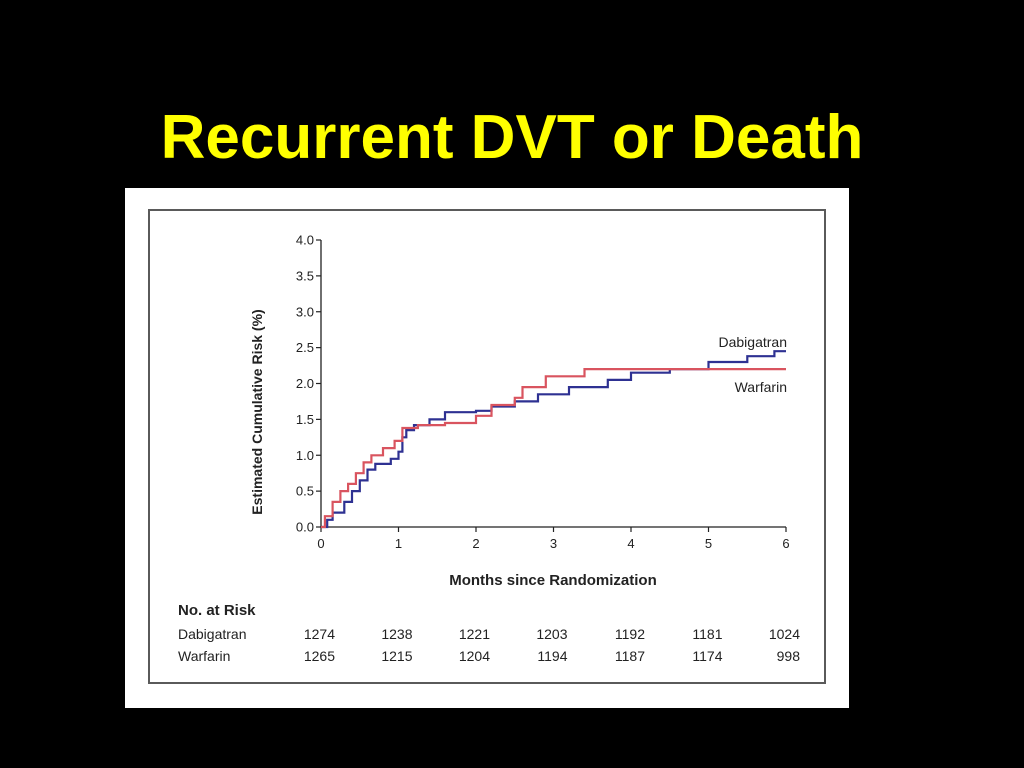 This screenshot has width=1024, height=768. Describe the element at coordinates (257, 411) in the screenshot. I see `y-axis-label: Estimated Cumulative Risk (%)` at that location.